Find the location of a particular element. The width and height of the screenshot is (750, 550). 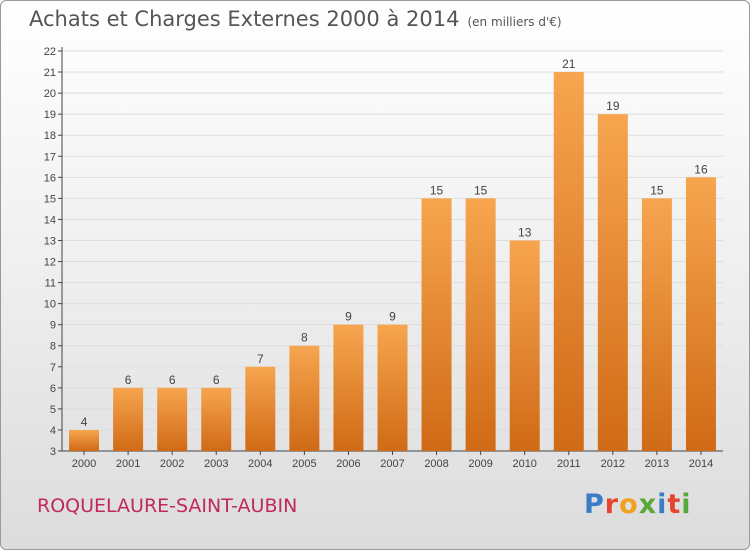

y-tick-label: 3 is located at coordinates (53, 452).